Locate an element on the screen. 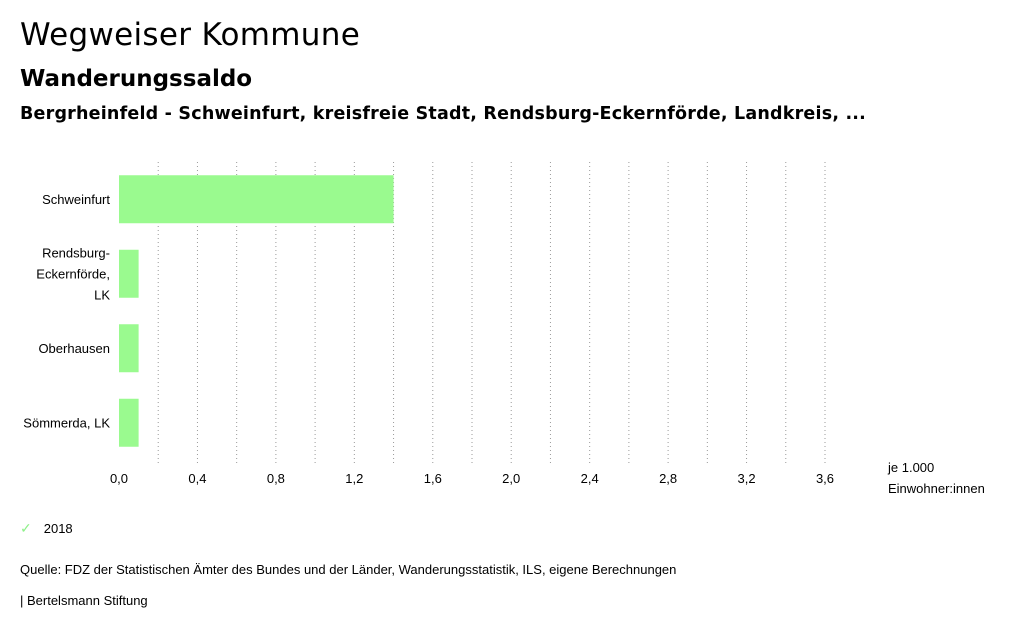 Image resolution: width=1024 pixels, height=634 pixels. unit-label-line: Einwohner:innen is located at coordinates (936, 488).